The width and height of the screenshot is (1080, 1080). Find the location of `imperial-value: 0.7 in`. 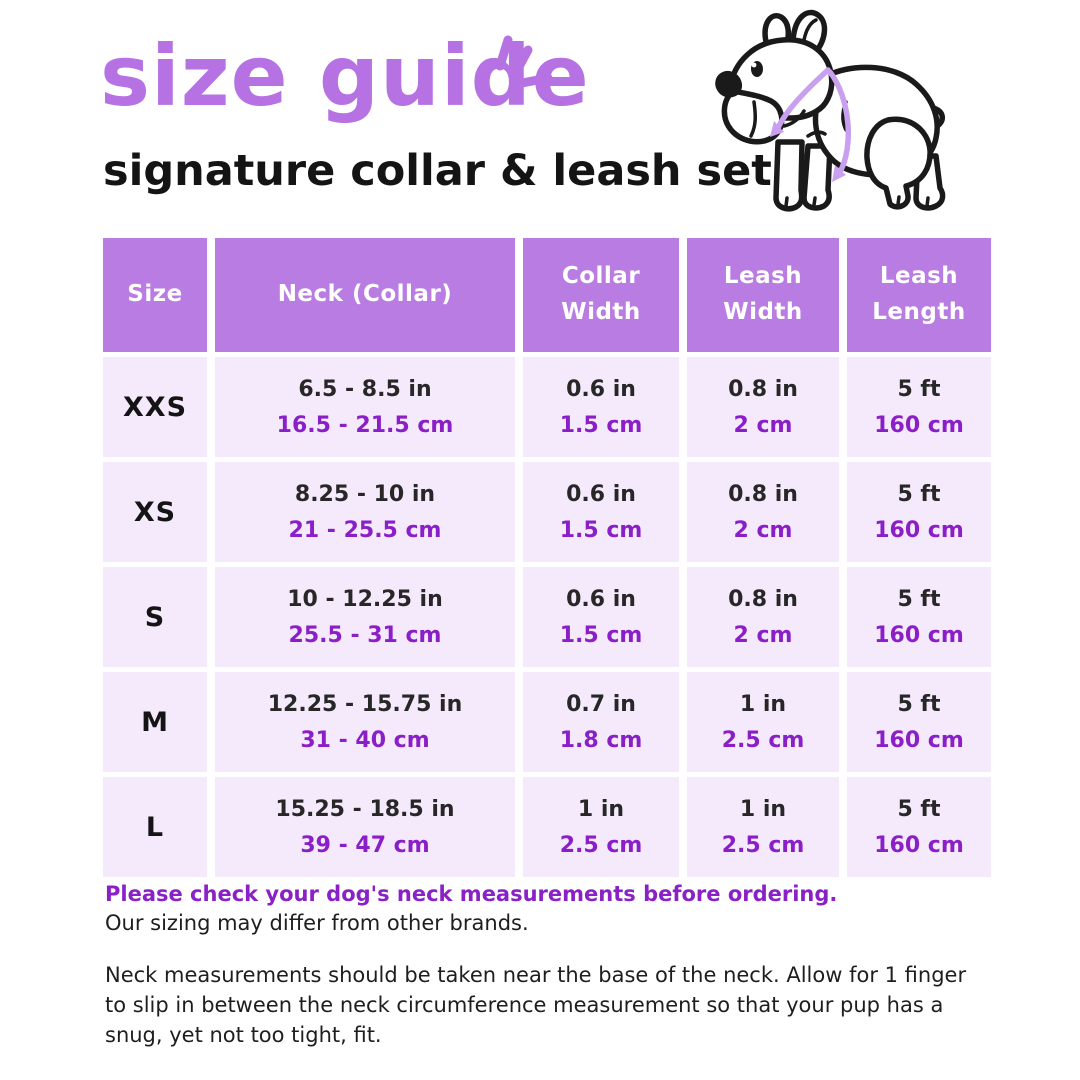

imperial-value: 0.7 in is located at coordinates (601, 704).